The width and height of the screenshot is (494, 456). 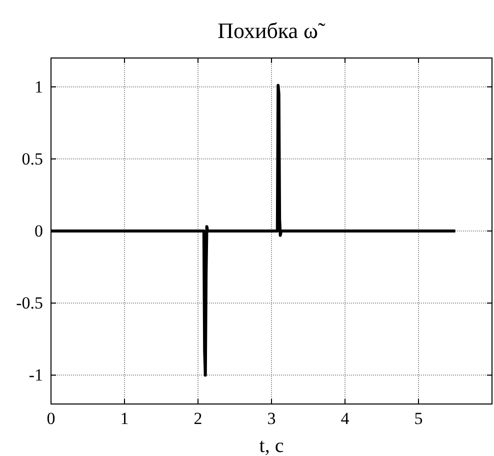 I want to click on chart-title: Похибка ω˜, so click(x=272, y=30).